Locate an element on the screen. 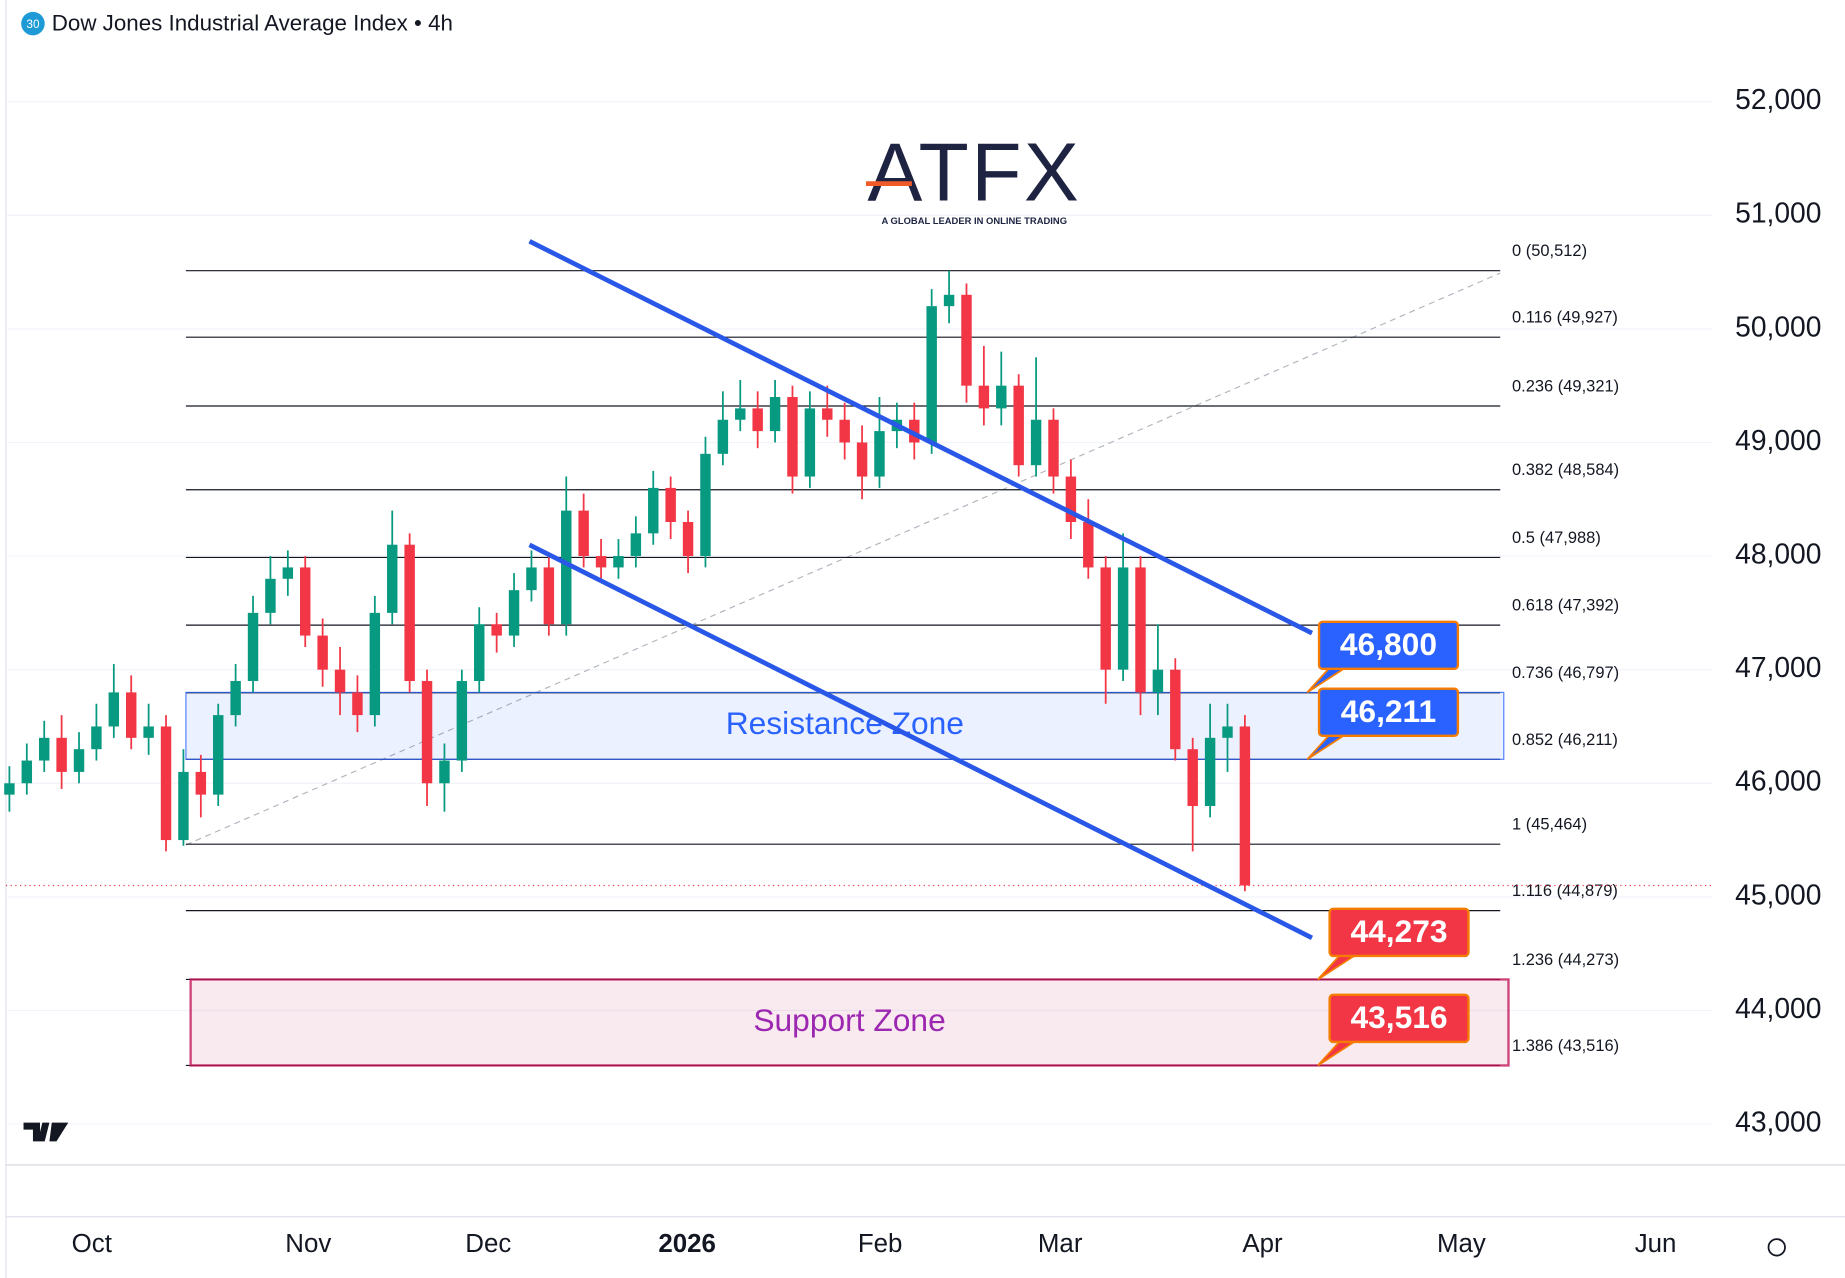 Image resolution: width=1845 pixels, height=1278 pixels. channel-upper is located at coordinates (921, 437).